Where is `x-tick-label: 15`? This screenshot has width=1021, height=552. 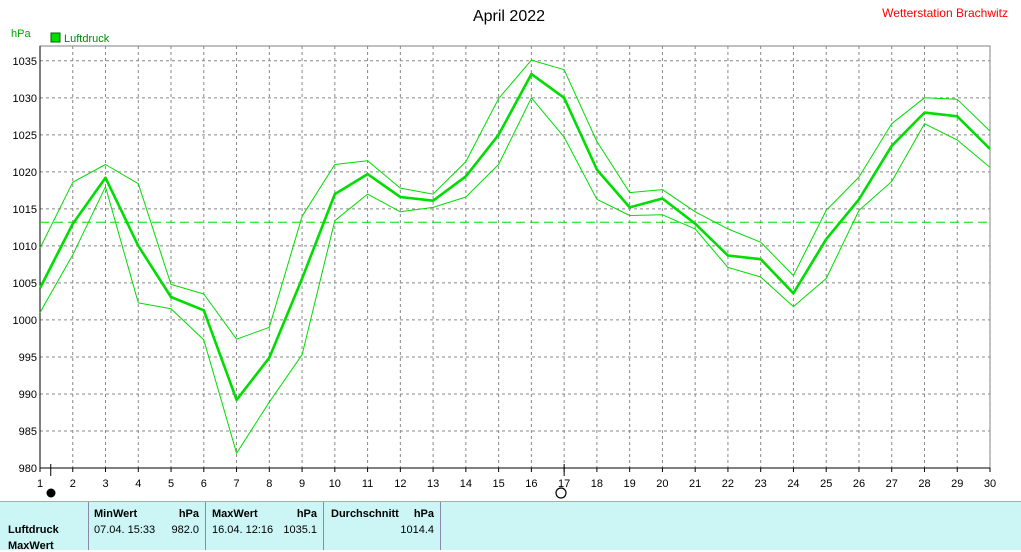
x-tick-label: 15 is located at coordinates (498, 484).